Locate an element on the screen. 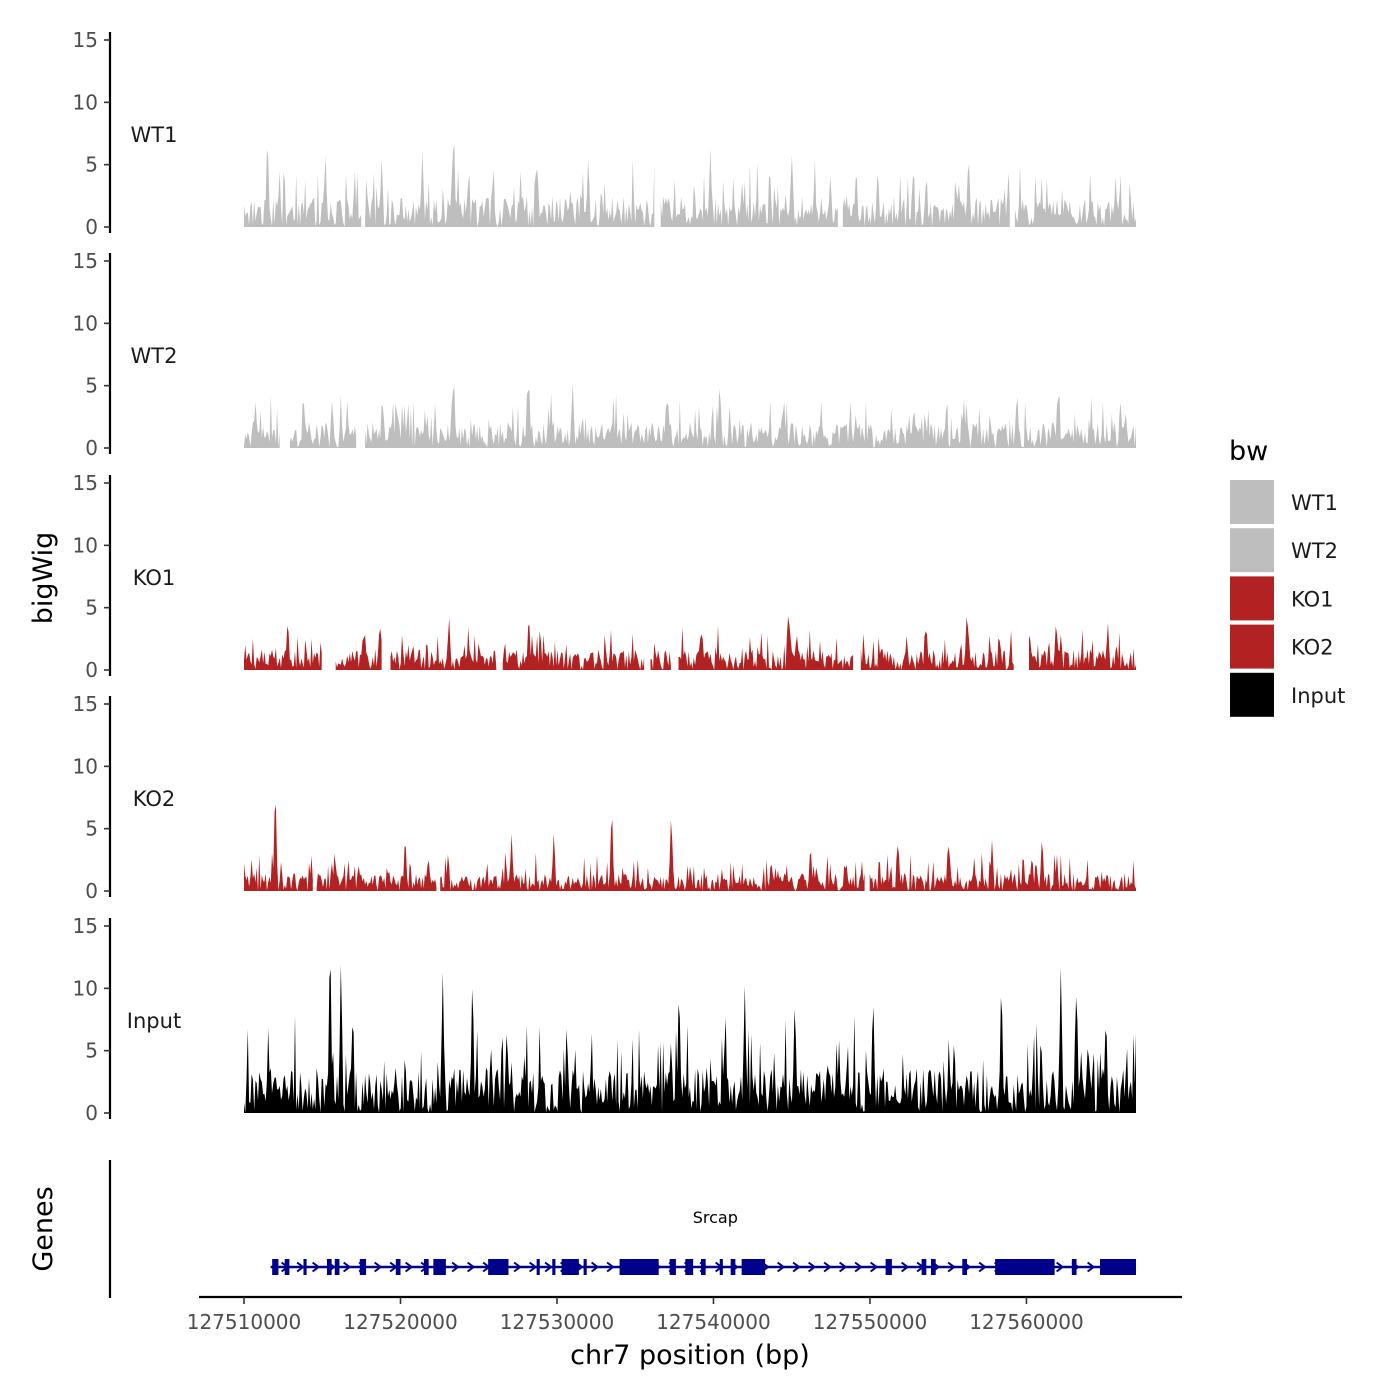 Image resolution: width=1400 pixels, height=1400 pixels. x-tick-label: 127510000 is located at coordinates (244, 1322).